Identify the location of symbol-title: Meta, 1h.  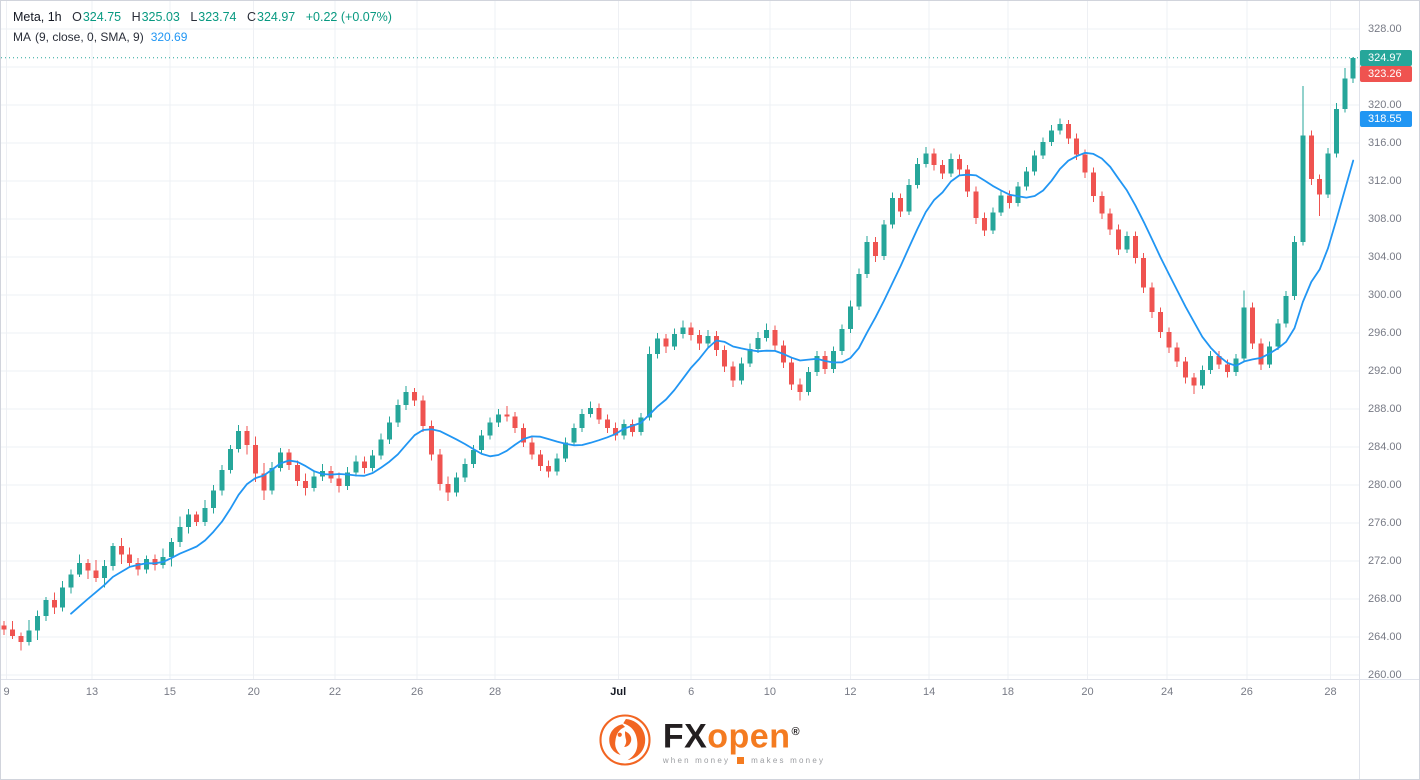
(37, 17).